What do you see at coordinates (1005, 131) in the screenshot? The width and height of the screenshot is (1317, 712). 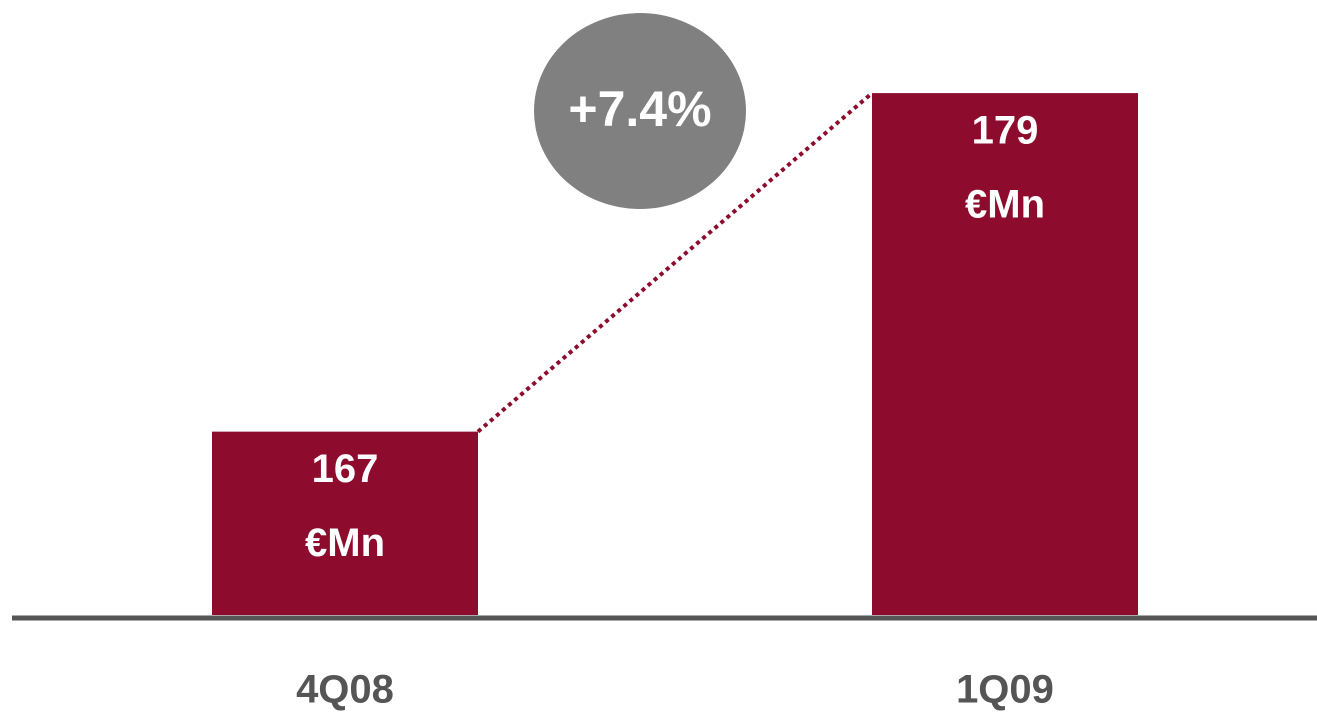 I see `value-label: 179` at bounding box center [1005, 131].